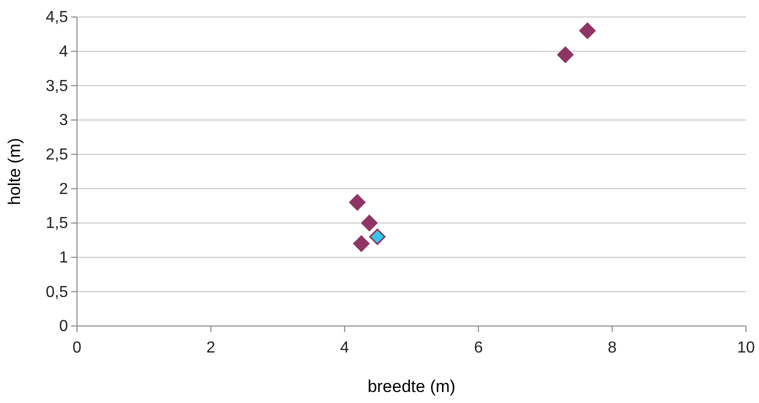  Describe the element at coordinates (63, 327) in the screenshot. I see `y-tick-label: 0` at that location.